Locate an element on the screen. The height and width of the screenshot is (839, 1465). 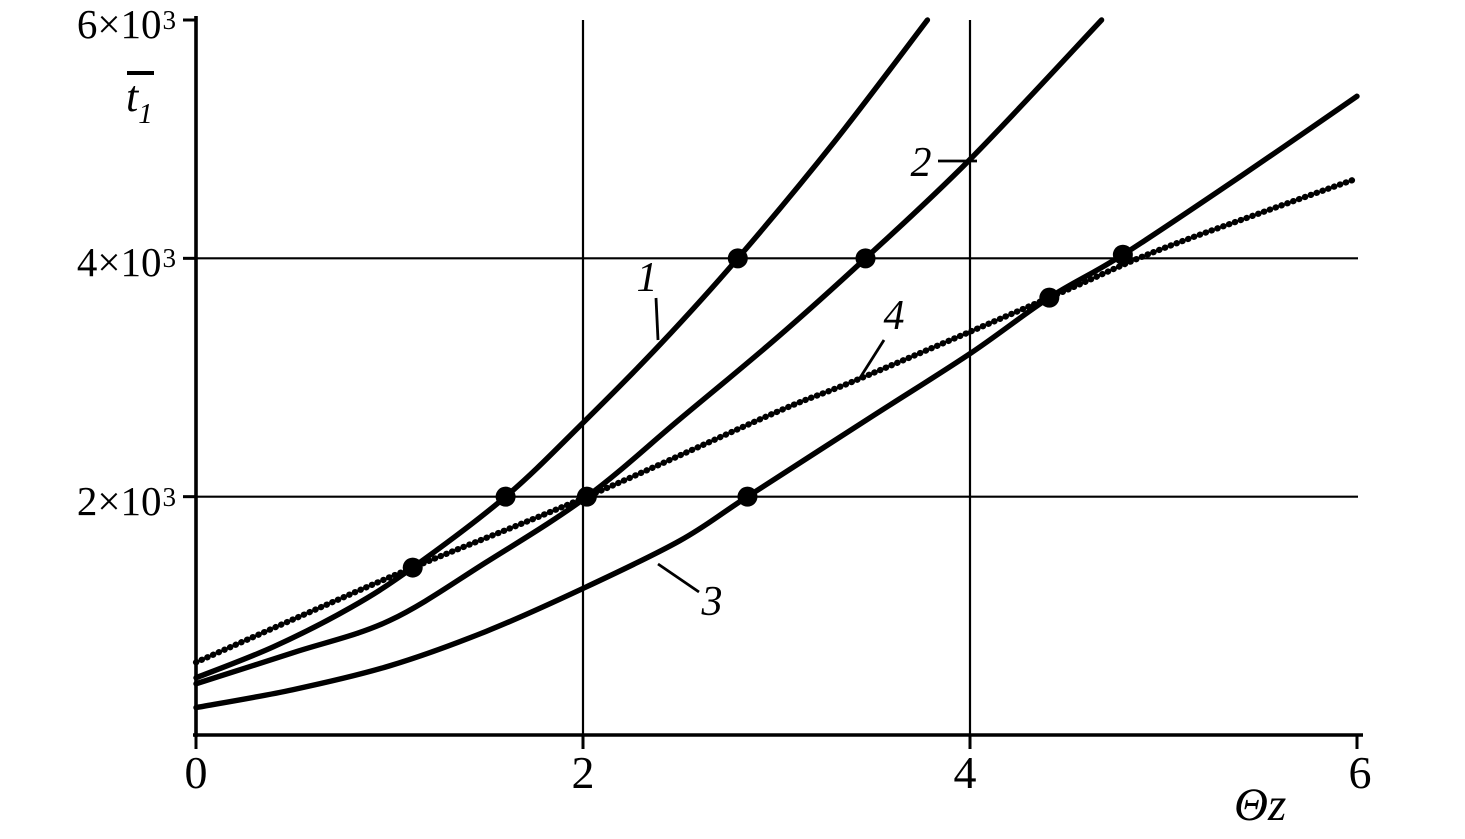
curve-label-1: 1 is located at coordinates (647, 278).